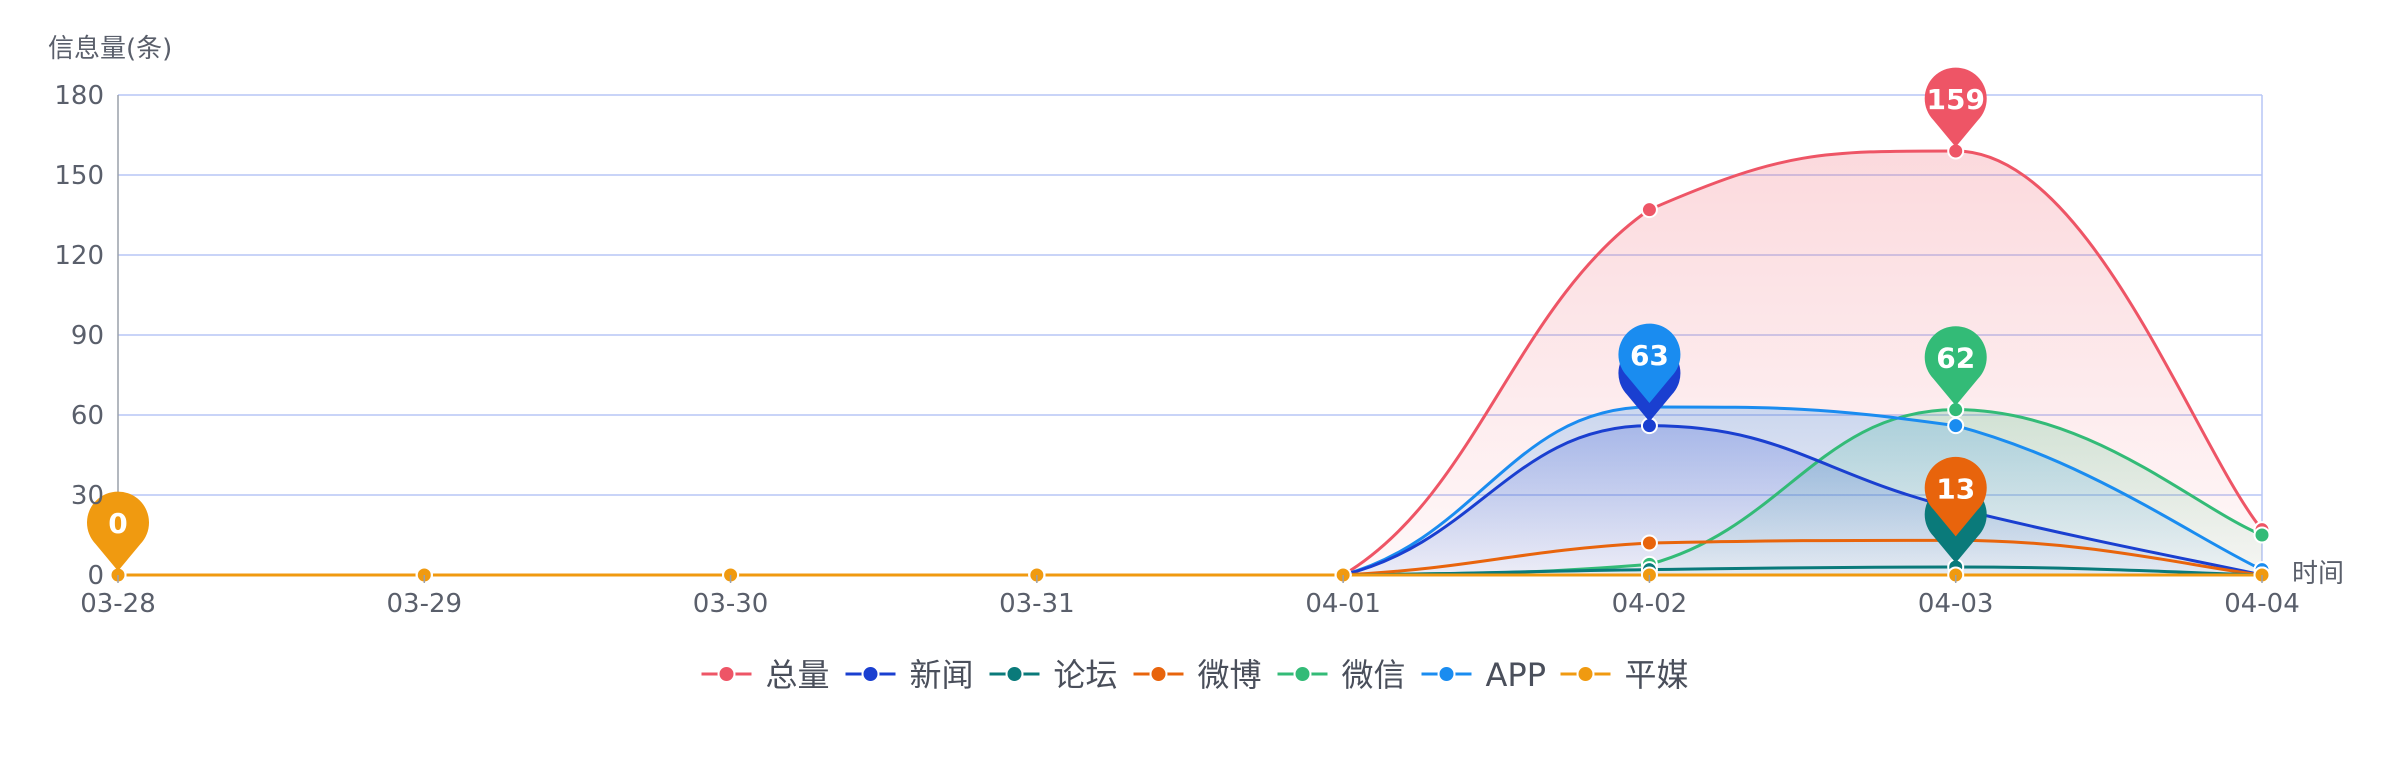 This screenshot has height=759, width=2393. I want to click on legend-label-app: APP, so click(1516, 675).